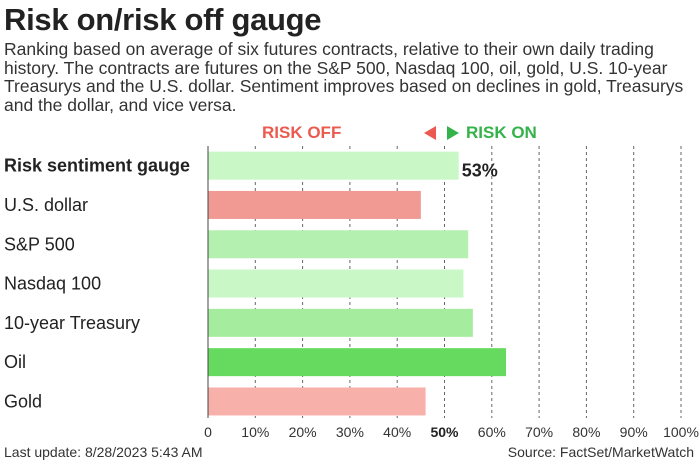 The image size is (700, 462). I want to click on x-tick-label: 30%, so click(350, 432).